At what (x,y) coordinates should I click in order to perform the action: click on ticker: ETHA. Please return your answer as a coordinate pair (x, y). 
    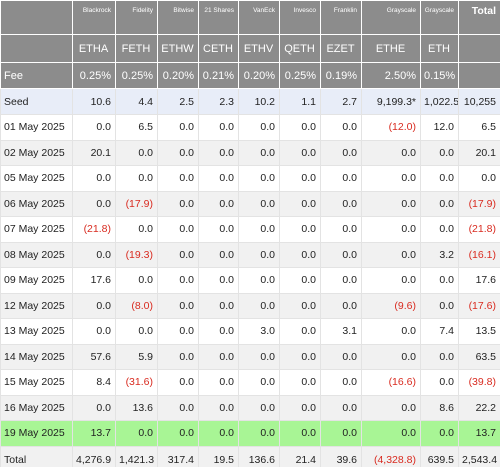
    Looking at the image, I should click on (94, 48).